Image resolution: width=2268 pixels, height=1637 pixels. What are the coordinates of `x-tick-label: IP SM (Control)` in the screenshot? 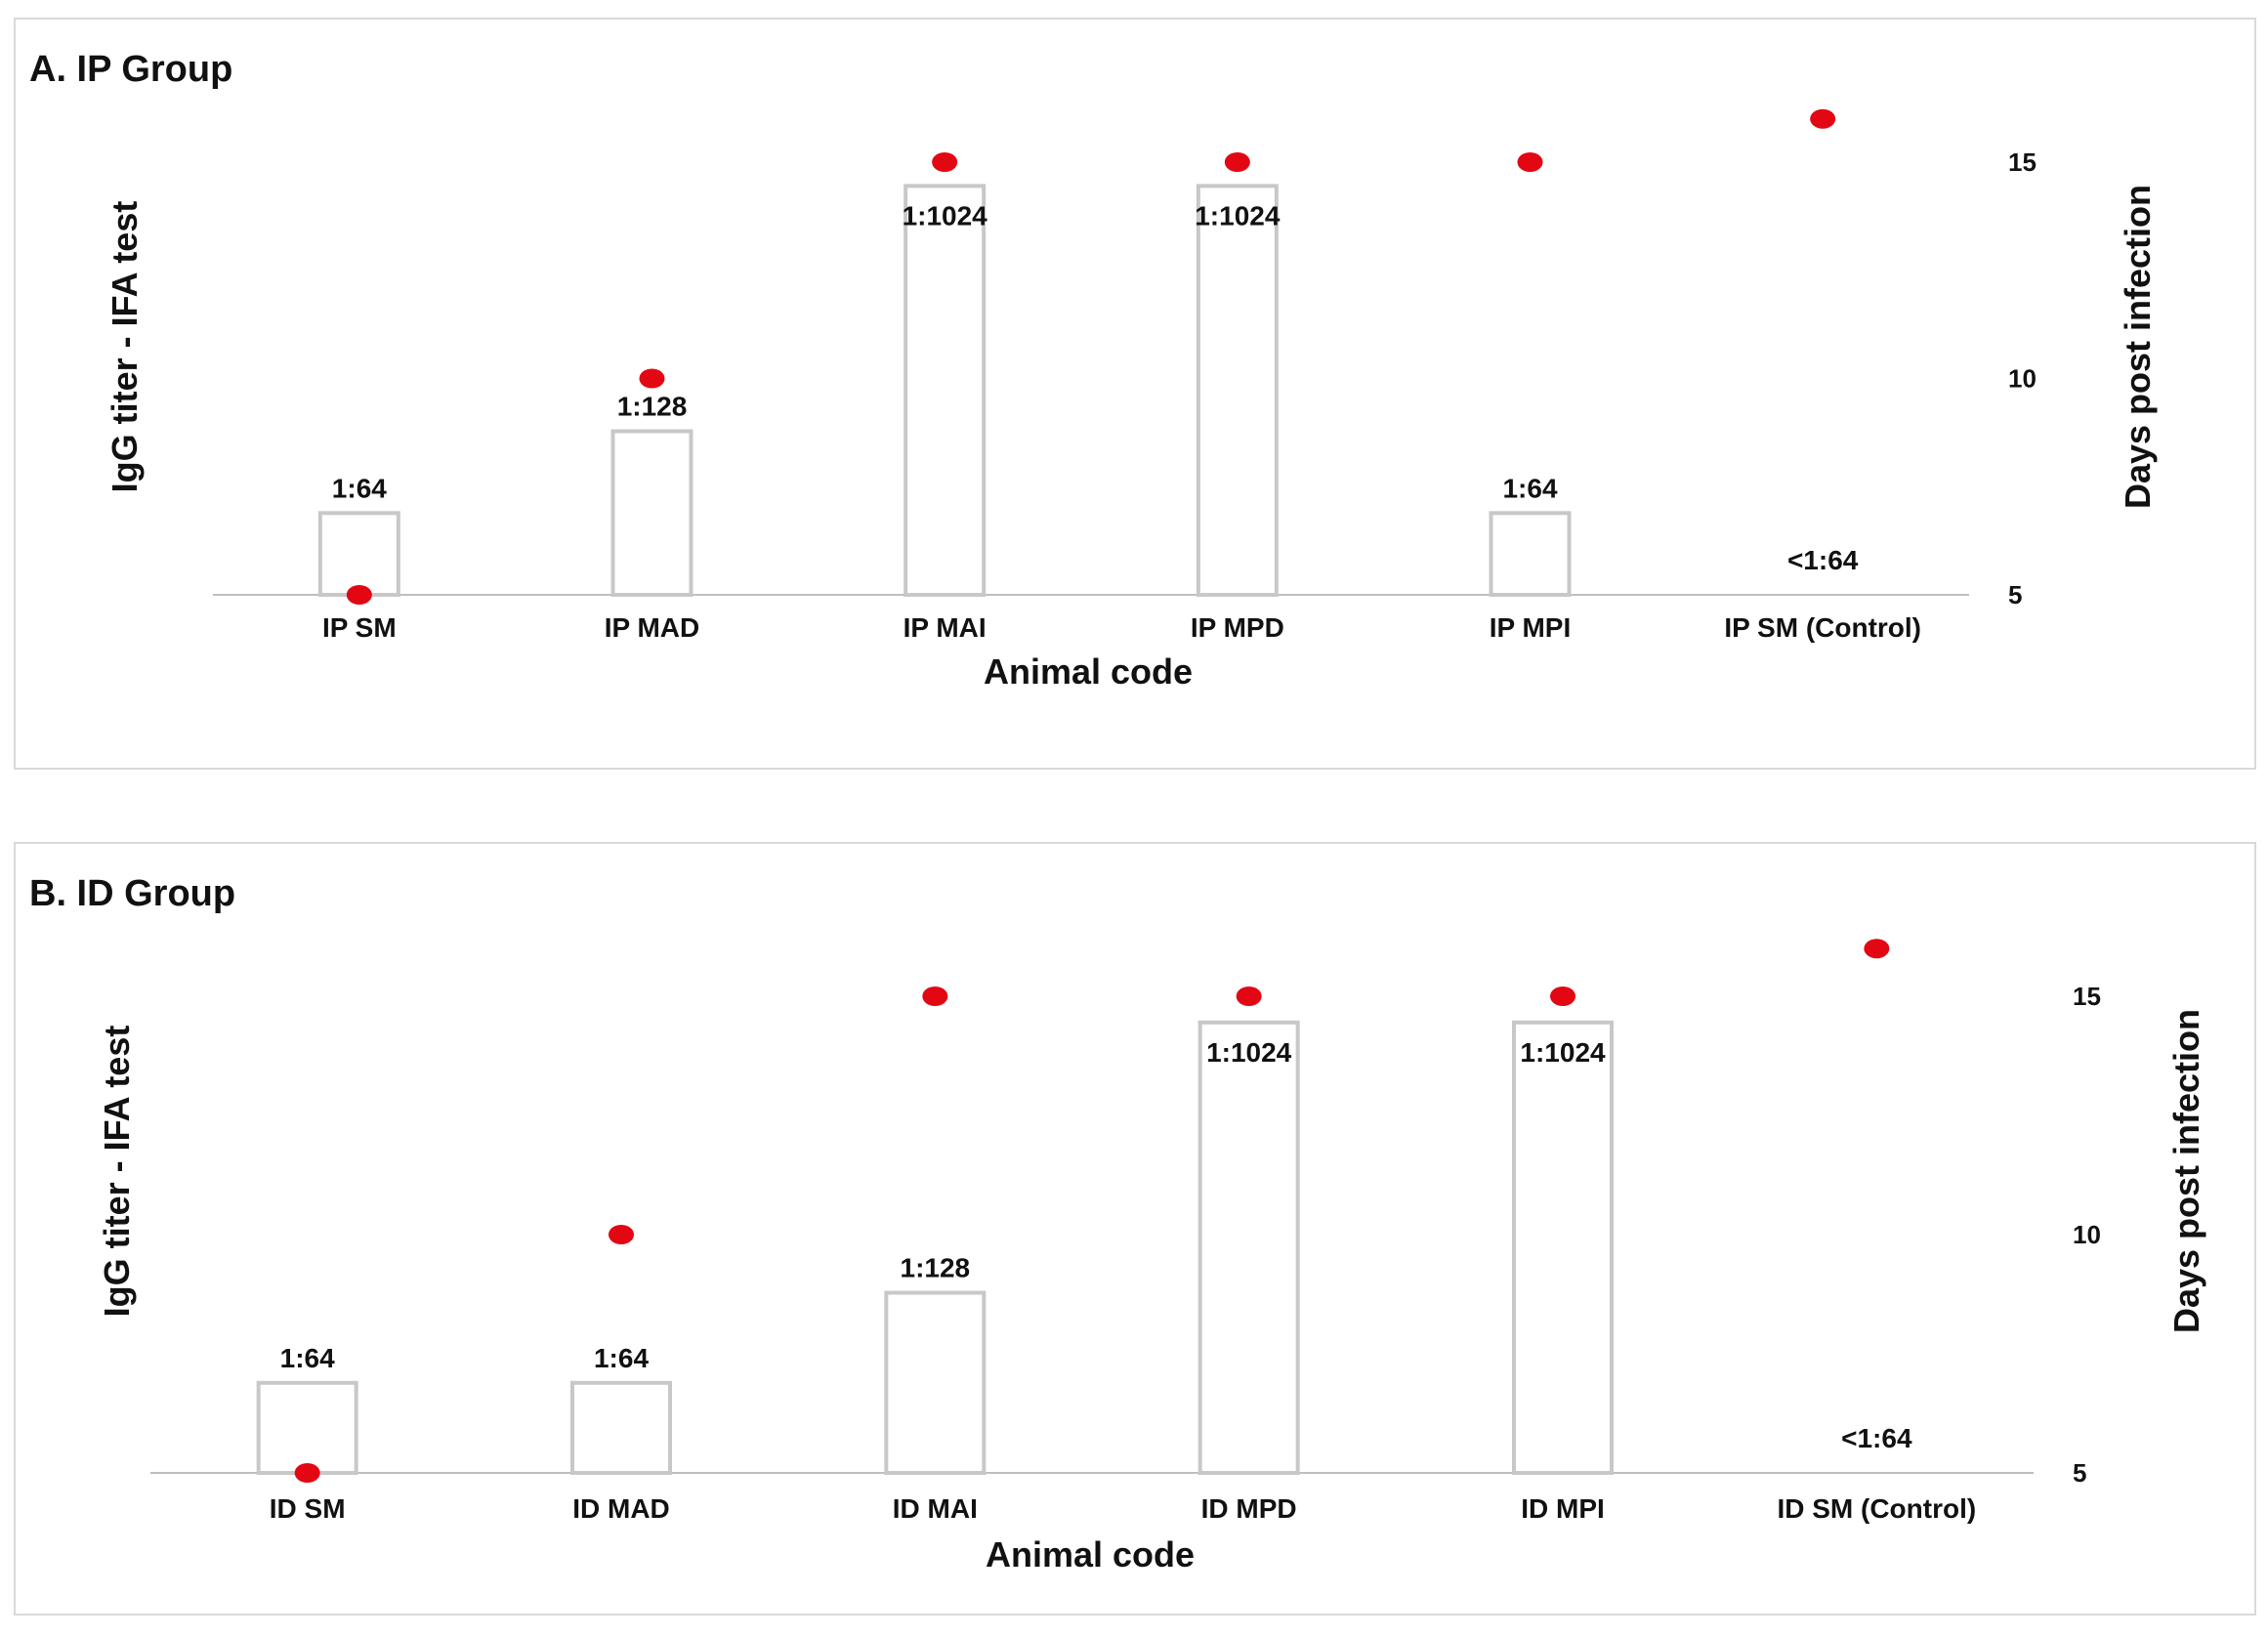 It's located at (1822, 627).